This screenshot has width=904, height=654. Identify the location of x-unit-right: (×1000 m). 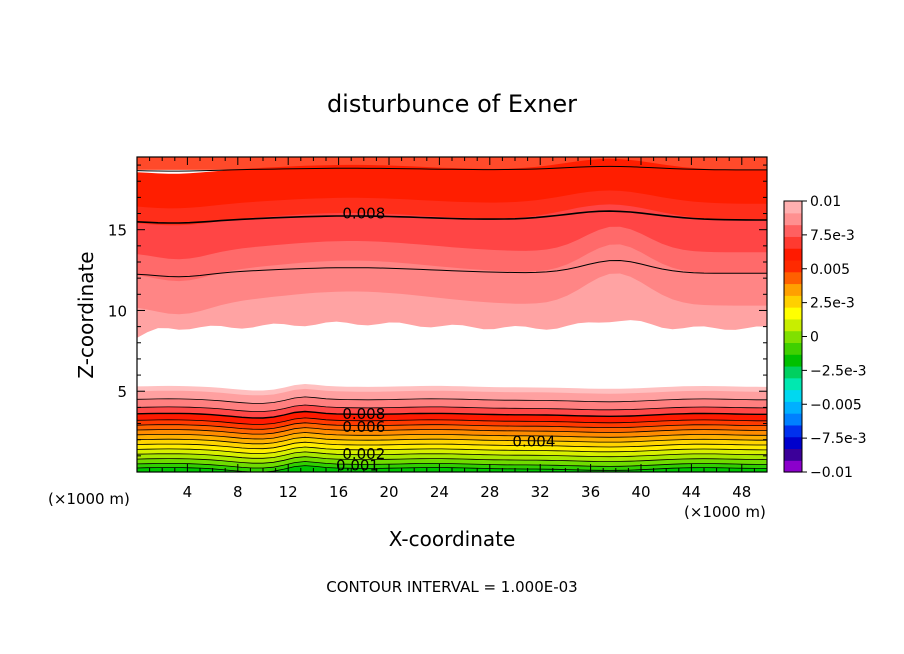
(725, 512).